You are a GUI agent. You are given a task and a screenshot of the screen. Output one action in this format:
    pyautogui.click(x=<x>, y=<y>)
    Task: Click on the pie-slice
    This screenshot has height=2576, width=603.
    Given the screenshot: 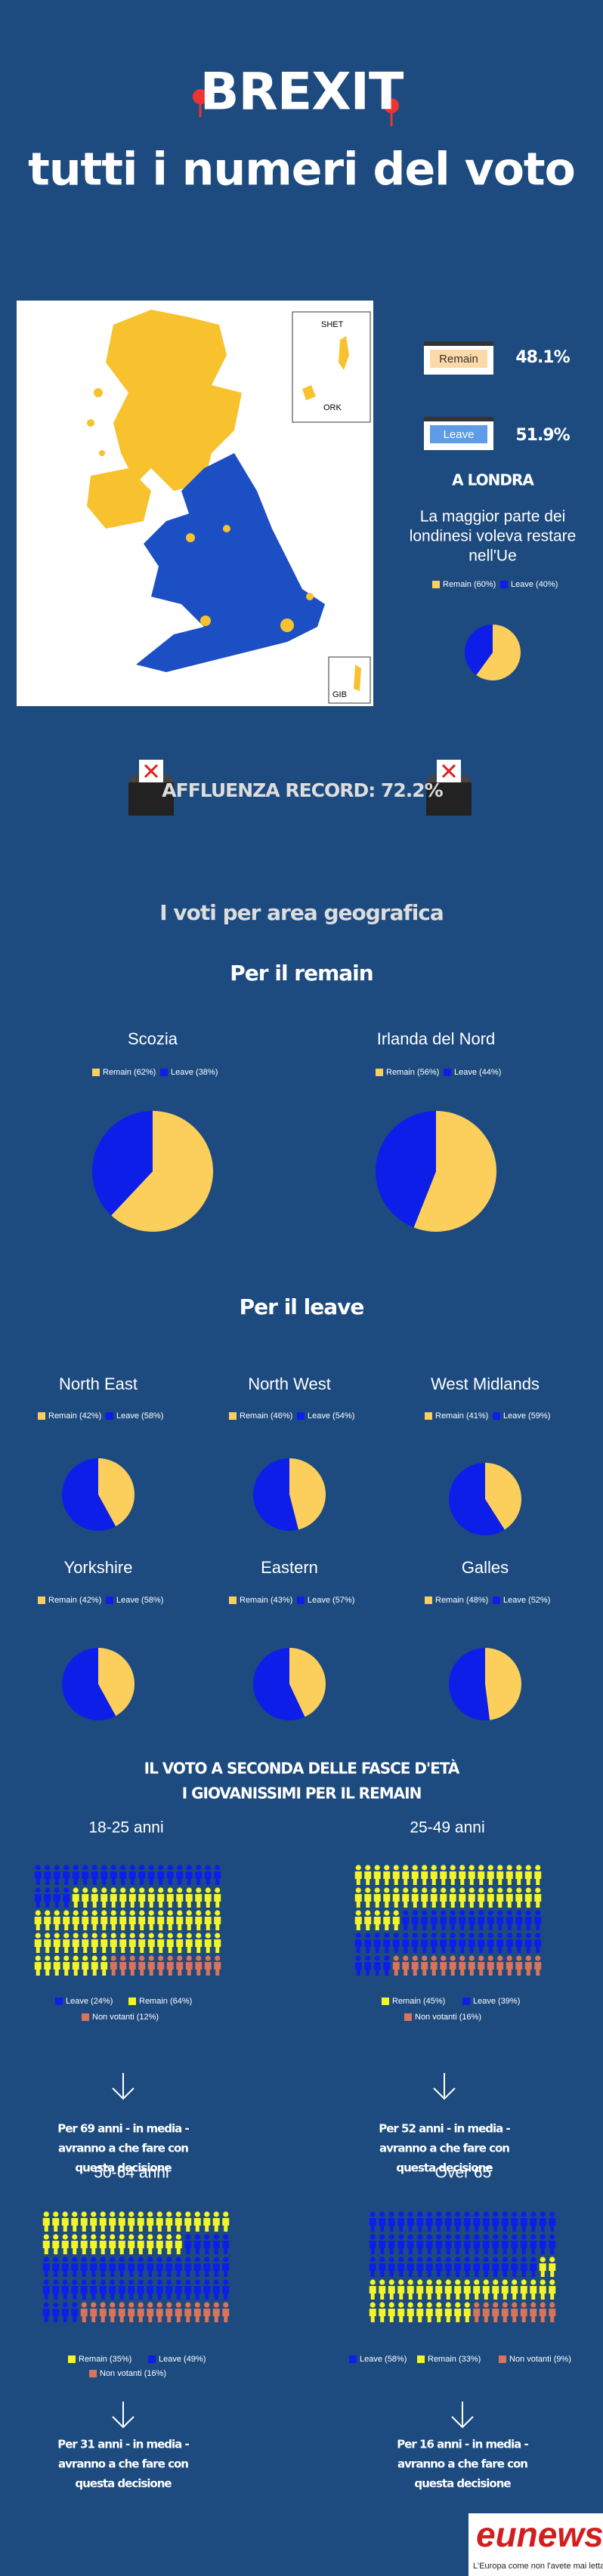 What is the action you would take?
    pyautogui.click(x=89, y=1495)
    